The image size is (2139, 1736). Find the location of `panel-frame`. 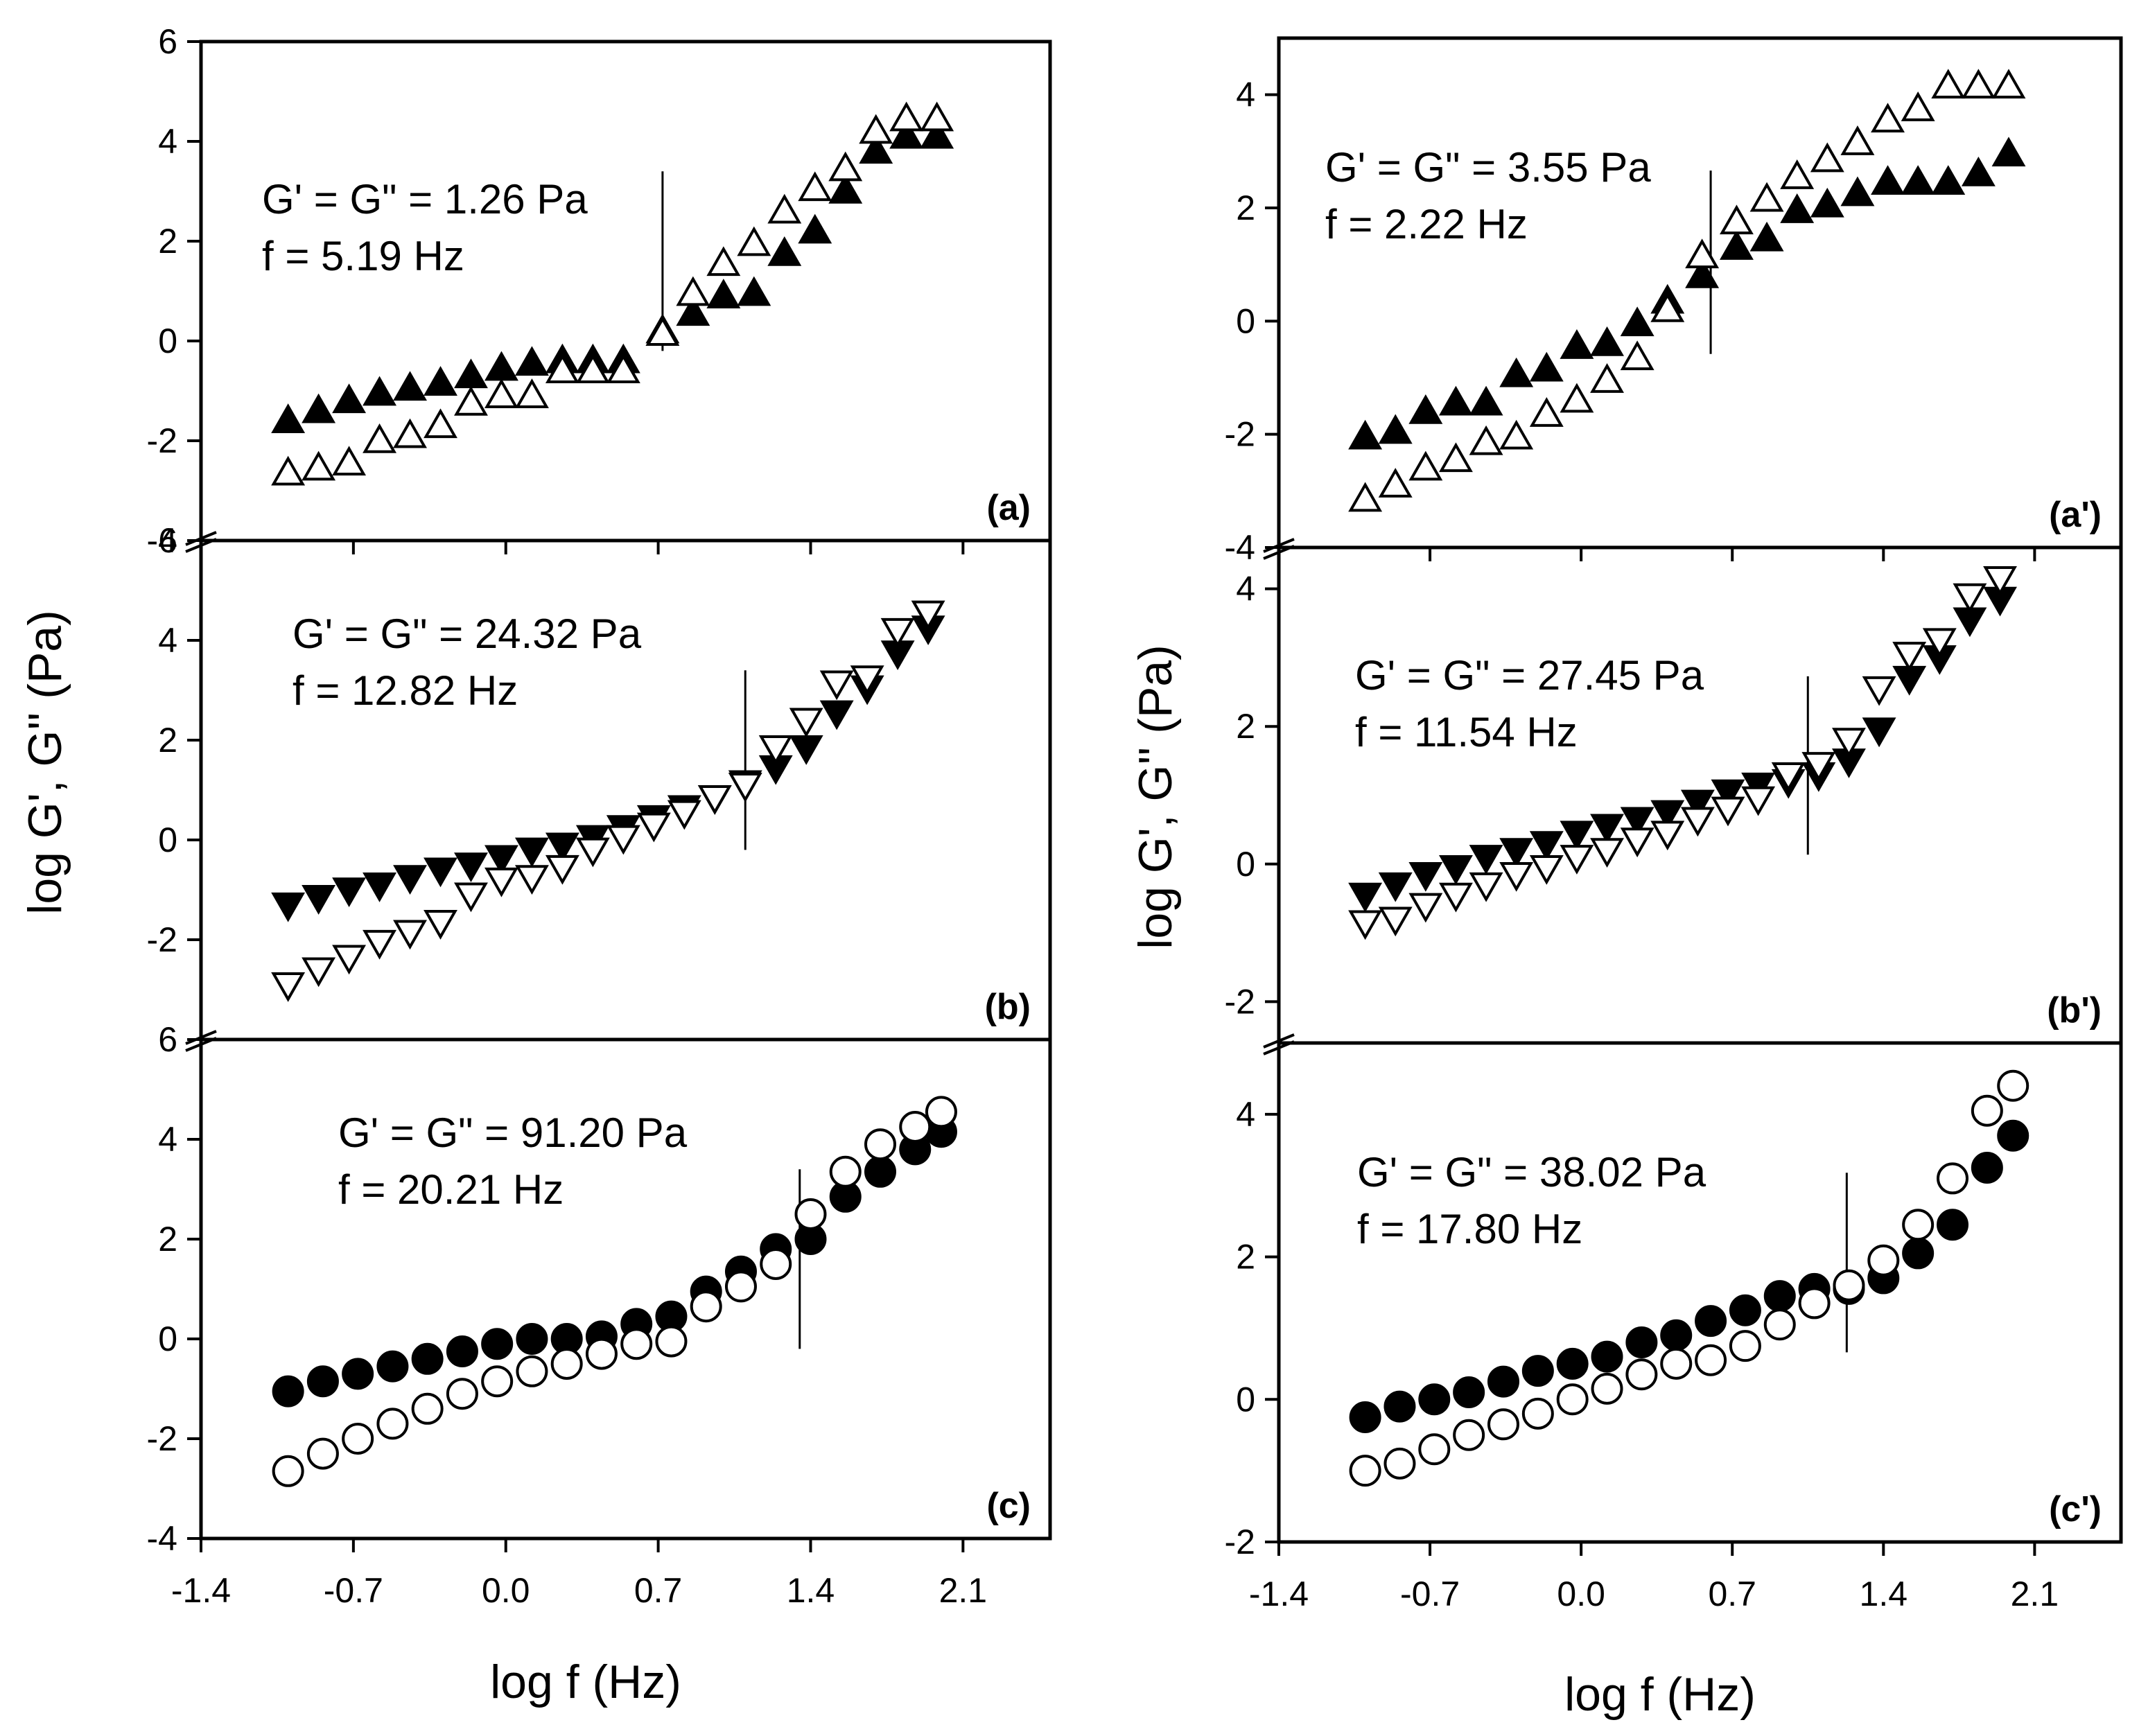

panel-frame is located at coordinates (625, 1289).